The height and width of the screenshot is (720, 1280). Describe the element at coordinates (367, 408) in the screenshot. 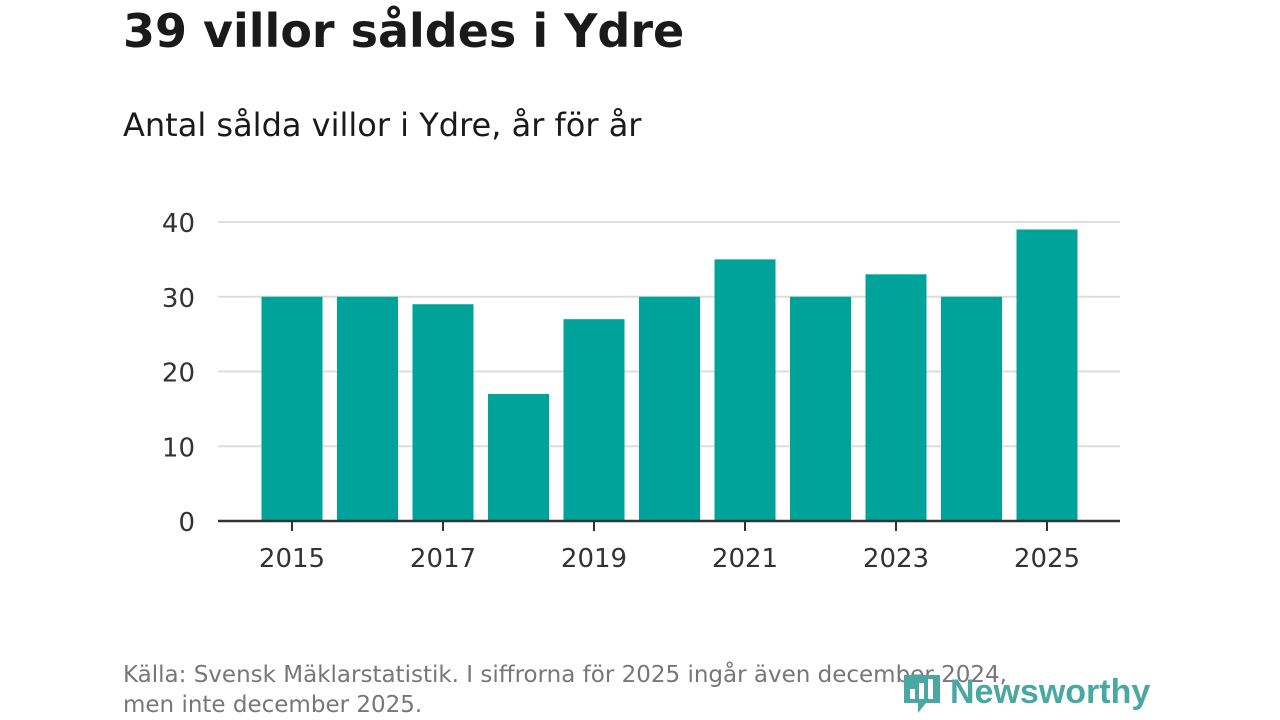

I see `bar-2016` at that location.